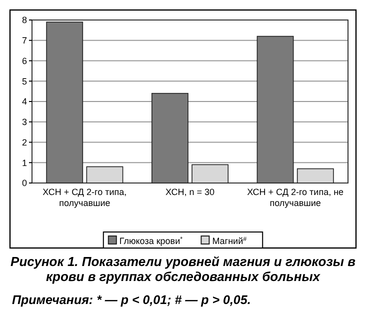 This screenshot has width=366, height=327. What do you see at coordinates (131, 300) in the screenshot?
I see `text: Примечания: * — p < 0,01; # — p > 0,05.` at bounding box center [131, 300].